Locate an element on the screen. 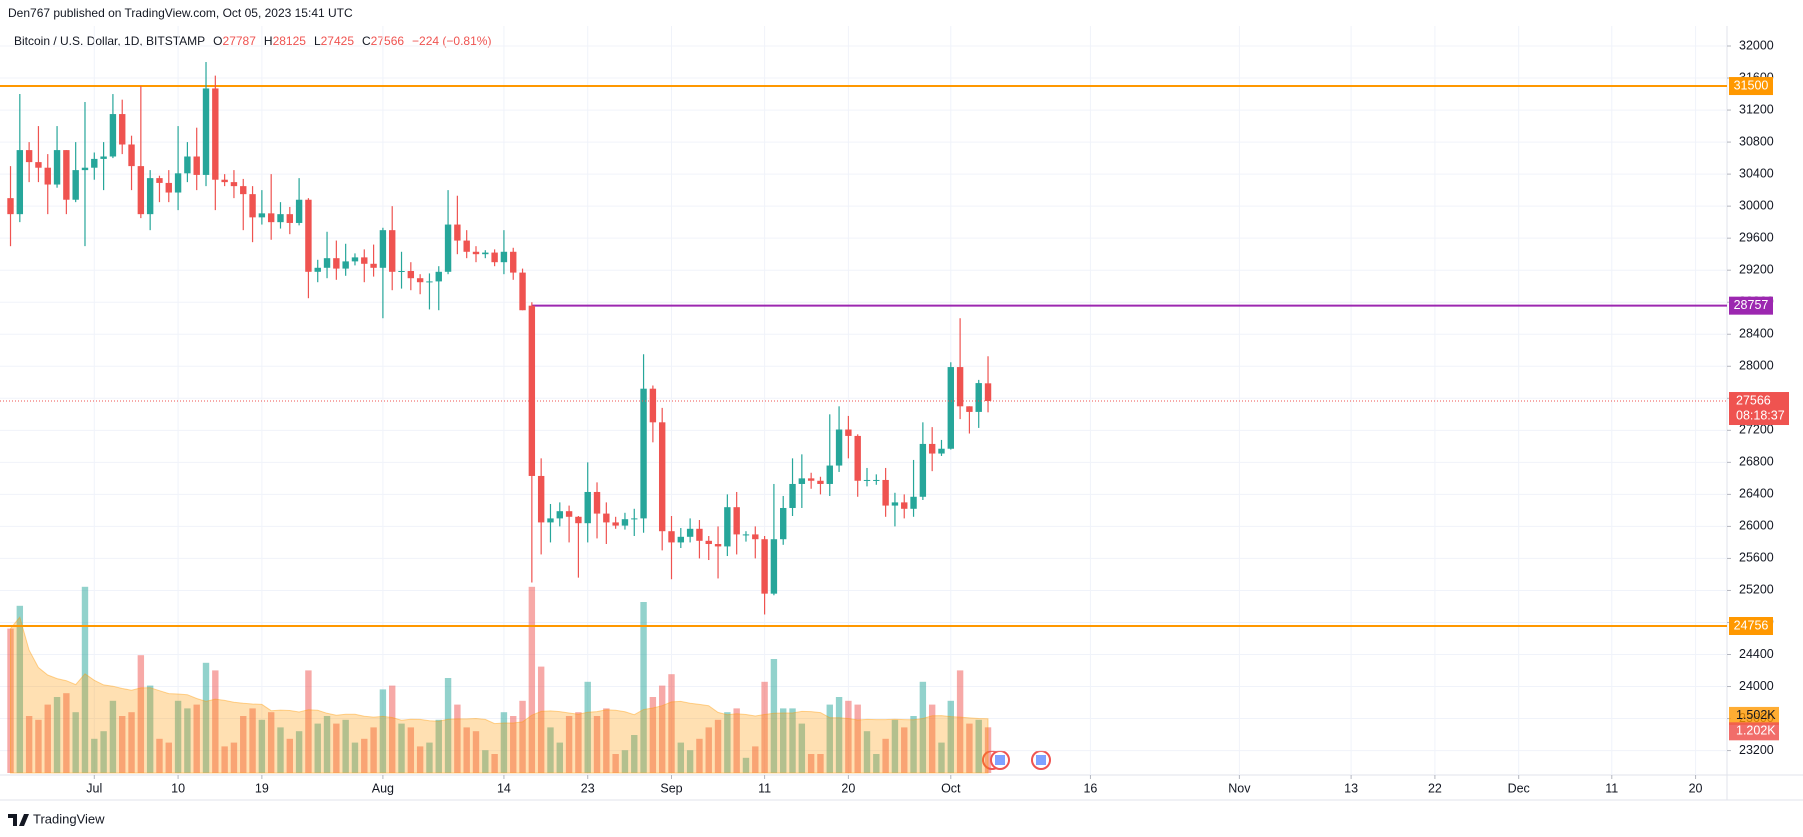 The height and width of the screenshot is (837, 1803). y-tick-label: 28000 is located at coordinates (1756, 366).